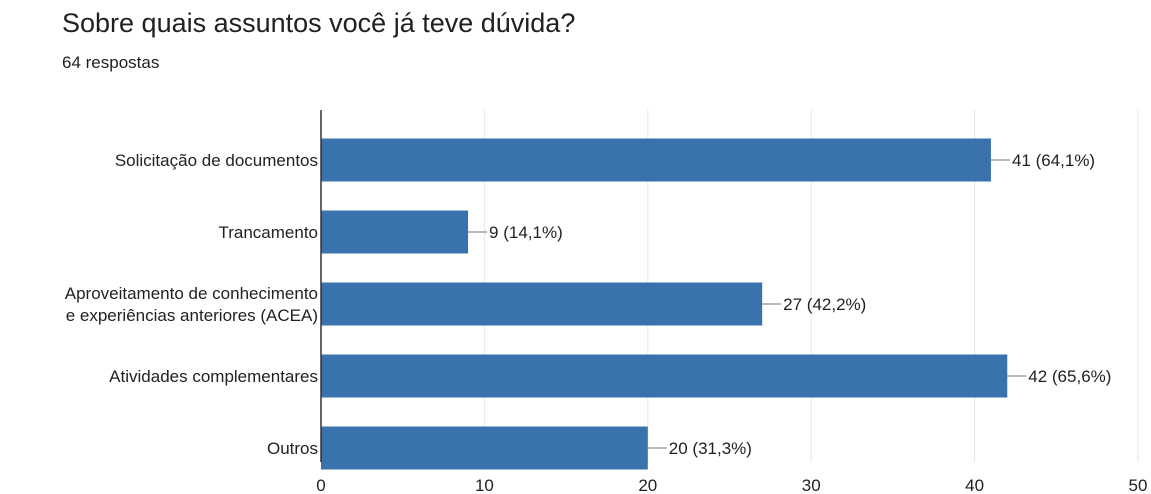 Image resolution: width=1151 pixels, height=494 pixels. Describe the element at coordinates (824, 304) in the screenshot. I see `data-label: 27 (42,2%)` at that location.